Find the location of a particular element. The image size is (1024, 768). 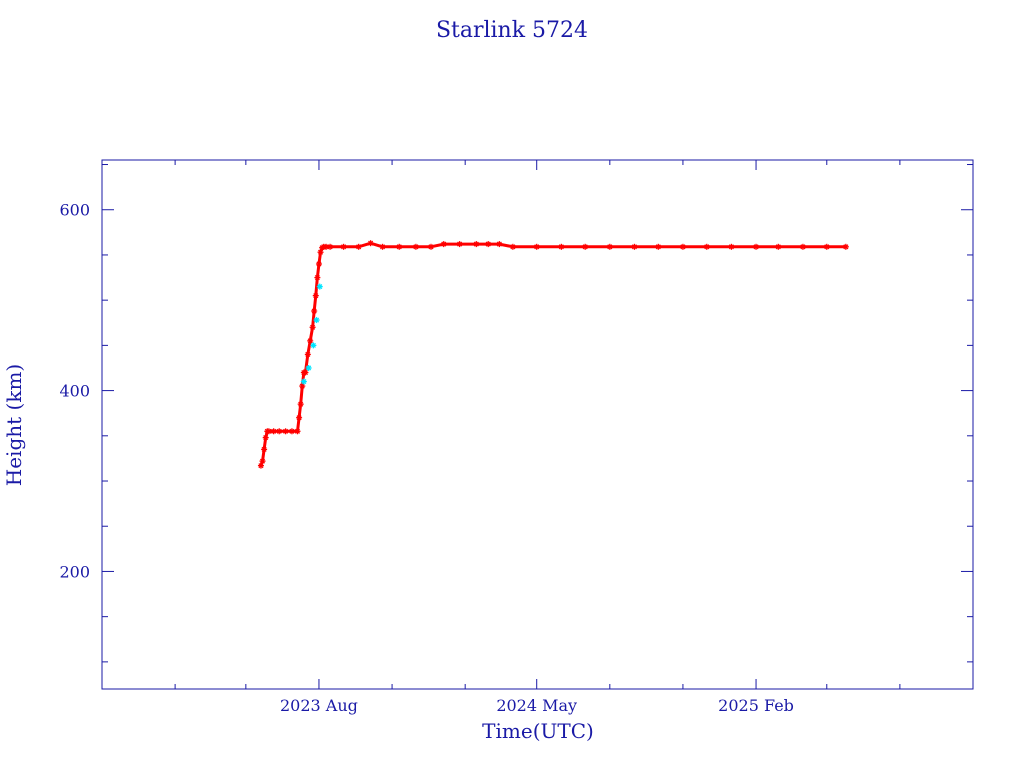

x-tick-label: 2023 Aug is located at coordinates (319, 705).